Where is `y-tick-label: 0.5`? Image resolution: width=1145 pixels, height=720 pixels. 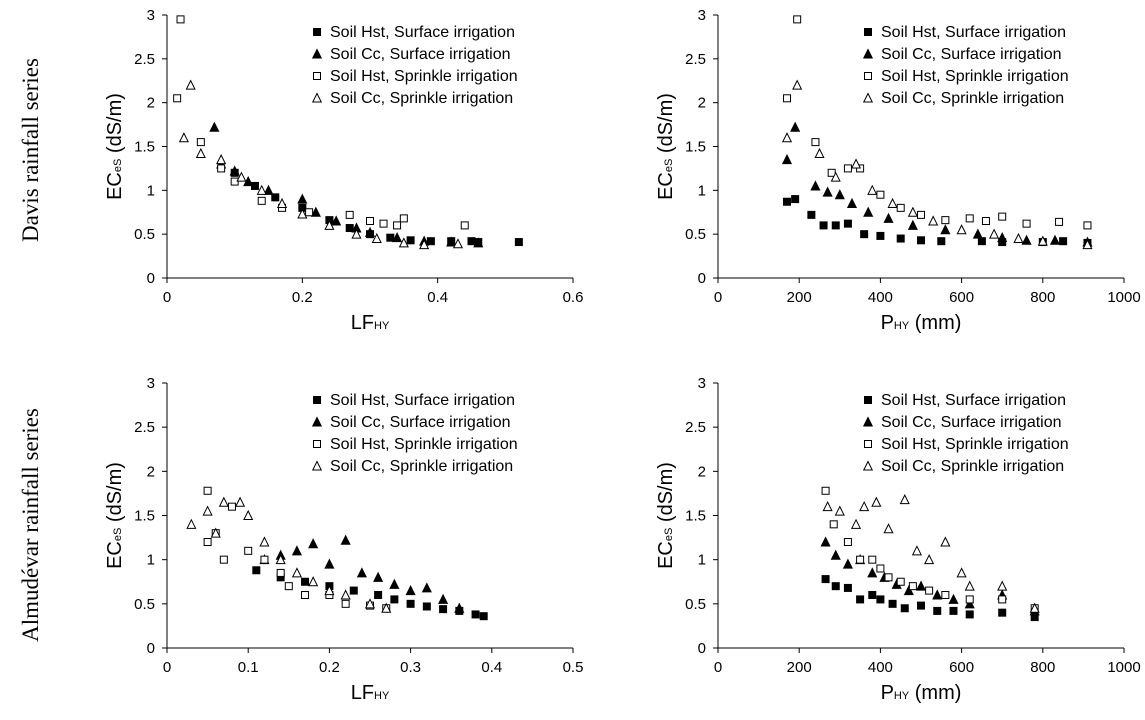
y-tick-label: 0.5 is located at coordinates (144, 234).